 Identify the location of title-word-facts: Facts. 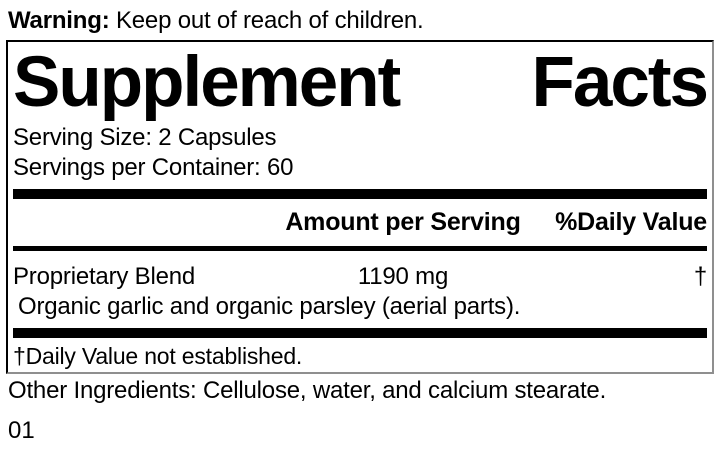
(620, 82).